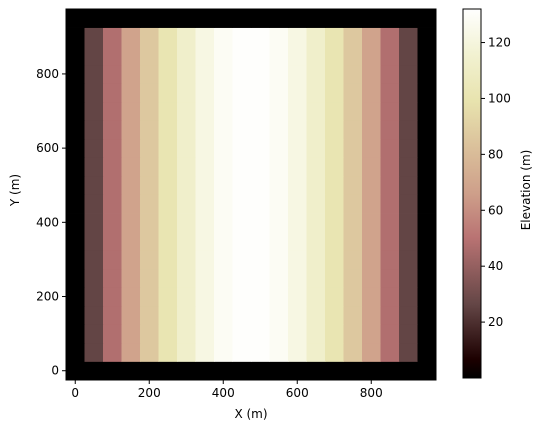 Image resolution: width=544 pixels, height=432 pixels. Describe the element at coordinates (47, 148) in the screenshot. I see `y-tick-label: 600` at that location.